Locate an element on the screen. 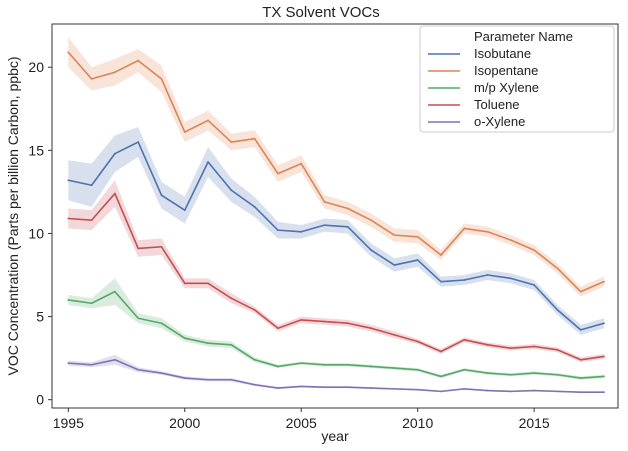 The width and height of the screenshot is (628, 451). y-tick-label: 0 is located at coordinates (40, 400).